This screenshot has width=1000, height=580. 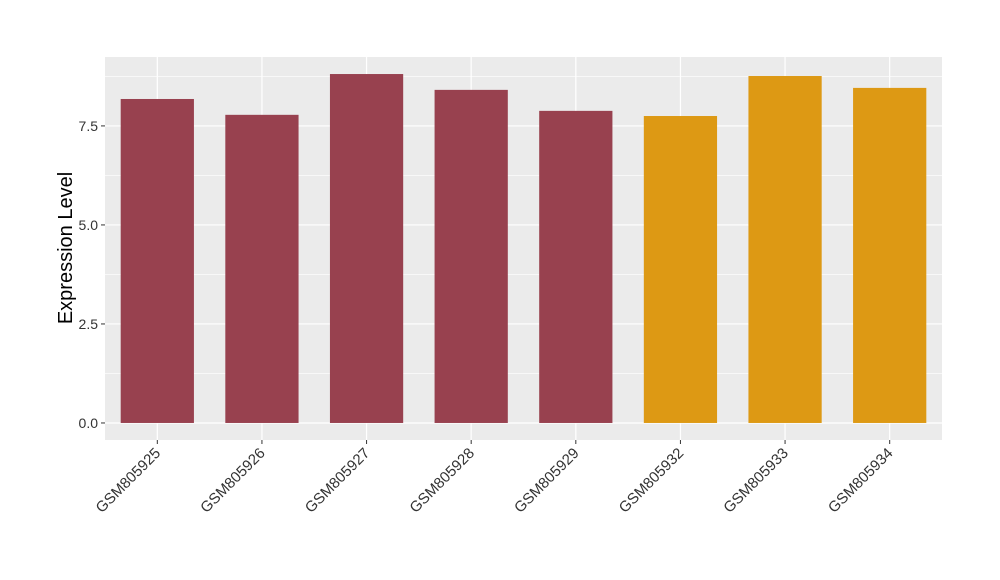 What do you see at coordinates (338, 481) in the screenshot?
I see `x-tick-label: GSM805927` at bounding box center [338, 481].